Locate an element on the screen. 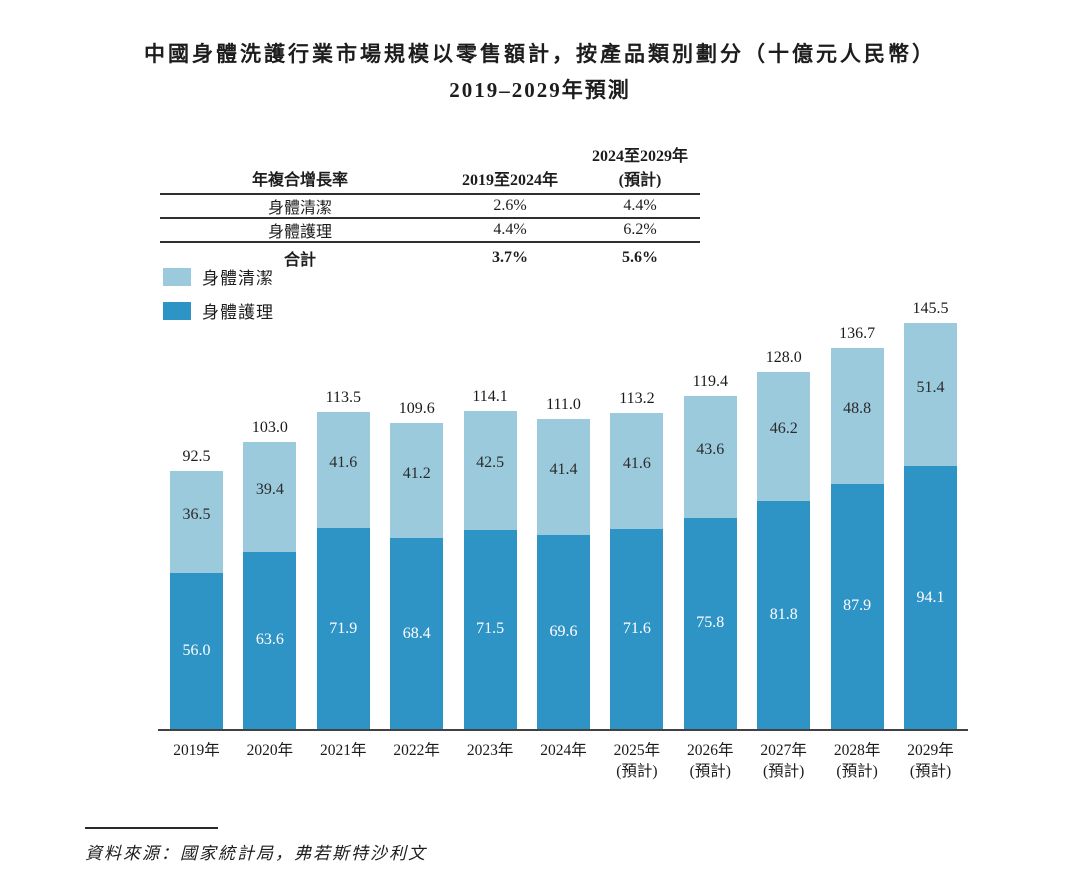 The width and height of the screenshot is (1080, 870). bar-total-label: 145.5 is located at coordinates (930, 309).